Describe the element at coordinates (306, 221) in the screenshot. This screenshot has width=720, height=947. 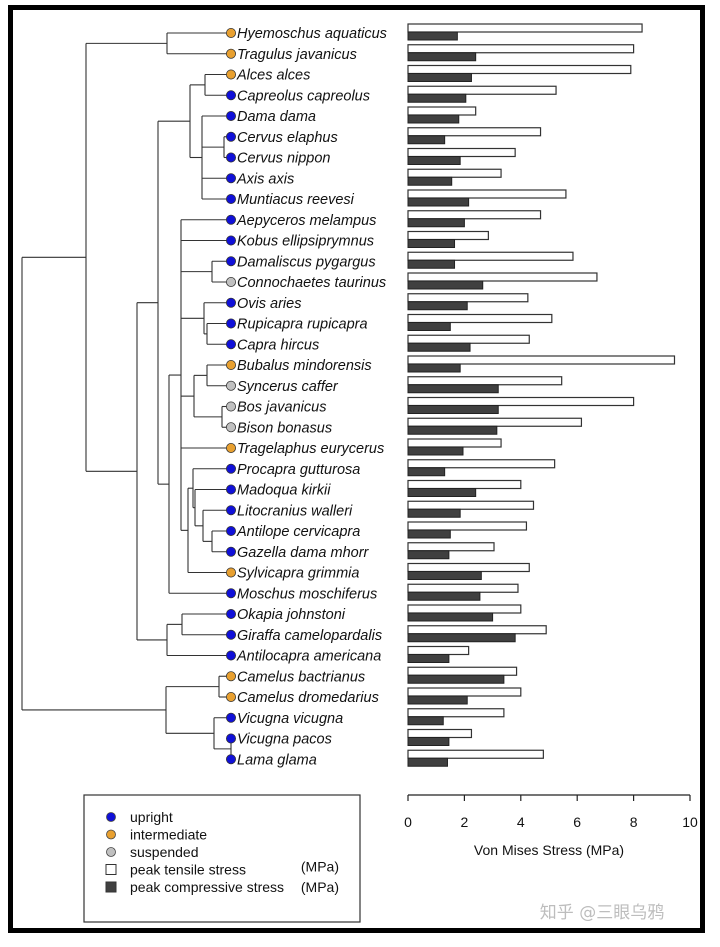
I see `species-label: Aepyceros melampus` at that location.